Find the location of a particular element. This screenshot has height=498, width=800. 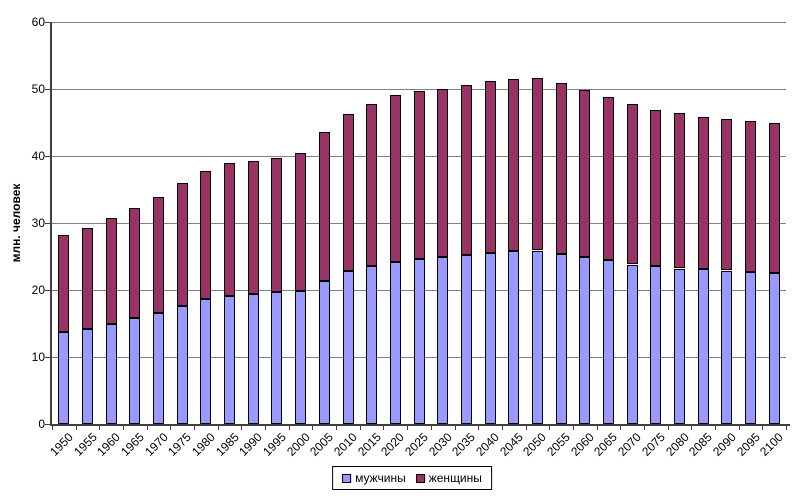

legend-swatch-men is located at coordinates (347, 478).